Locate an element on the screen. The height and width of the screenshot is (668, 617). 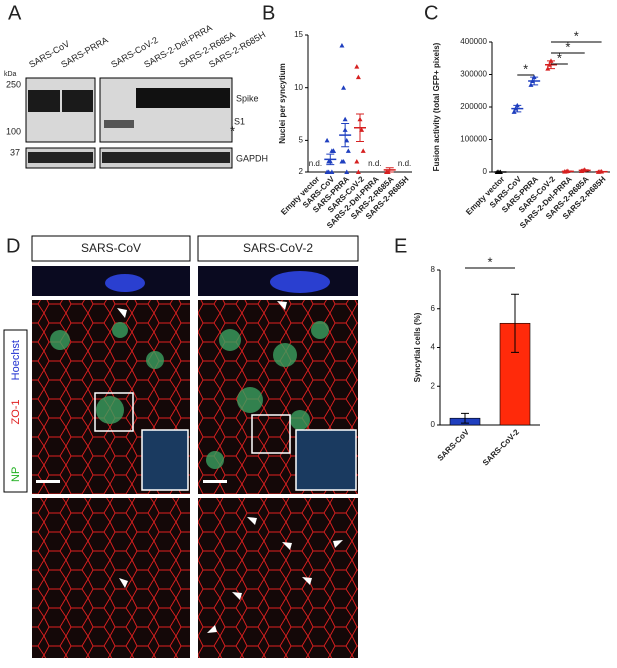
band-label: Spike is located at coordinates (247, 98).